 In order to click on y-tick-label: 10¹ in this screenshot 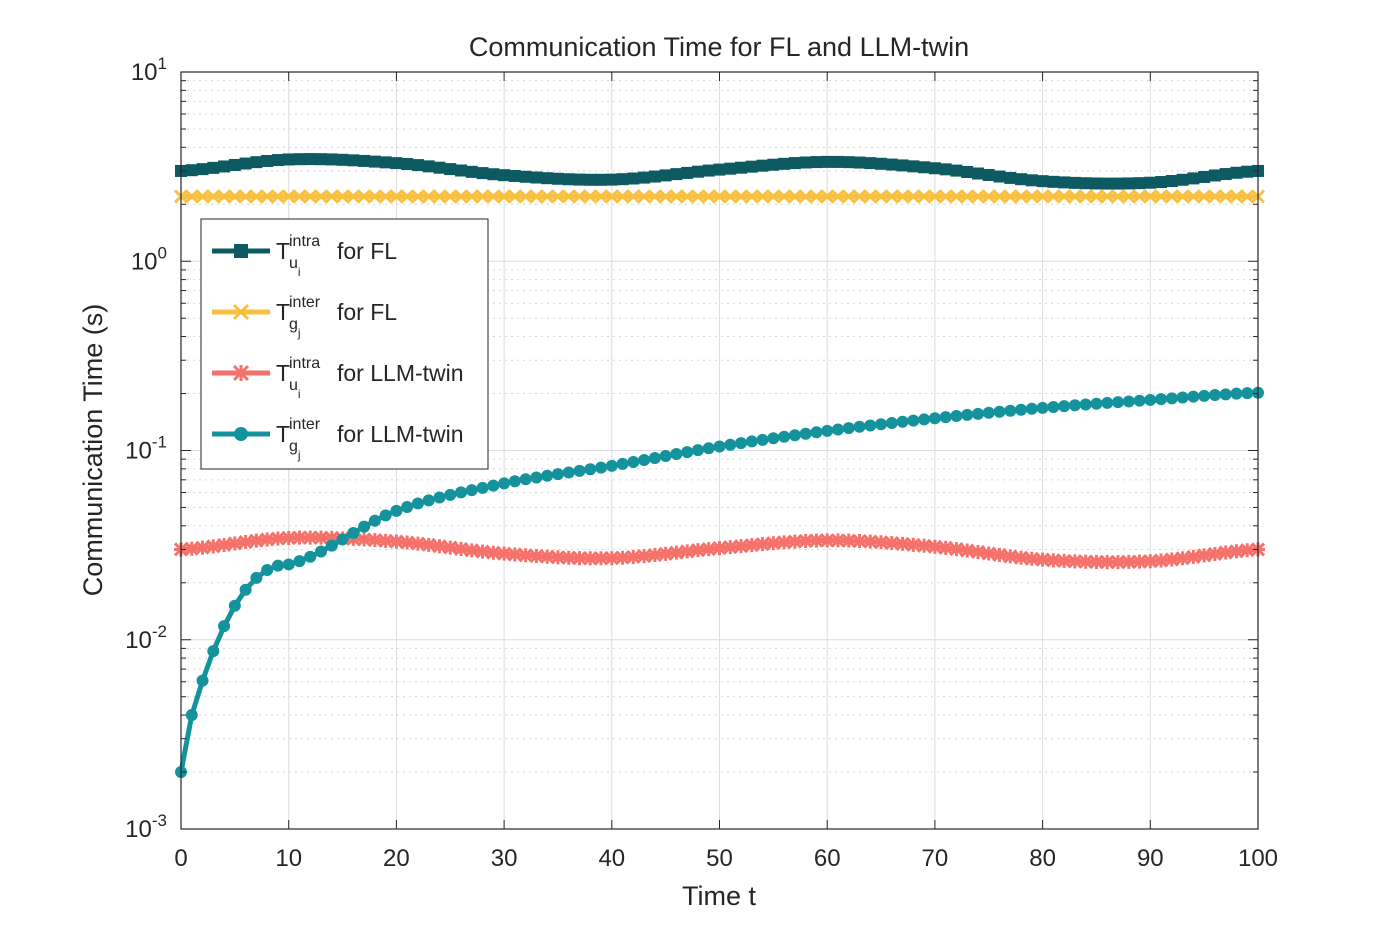, I will do `click(149, 70)`.